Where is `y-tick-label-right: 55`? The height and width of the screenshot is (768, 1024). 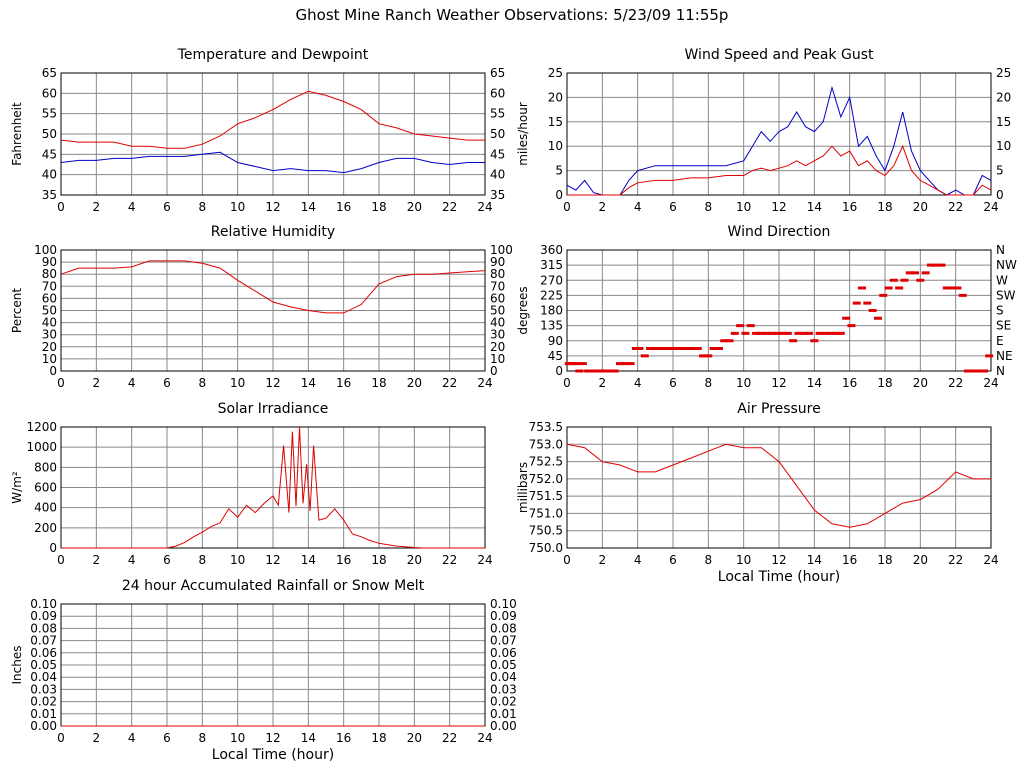 y-tick-label-right: 55 is located at coordinates (497, 114).